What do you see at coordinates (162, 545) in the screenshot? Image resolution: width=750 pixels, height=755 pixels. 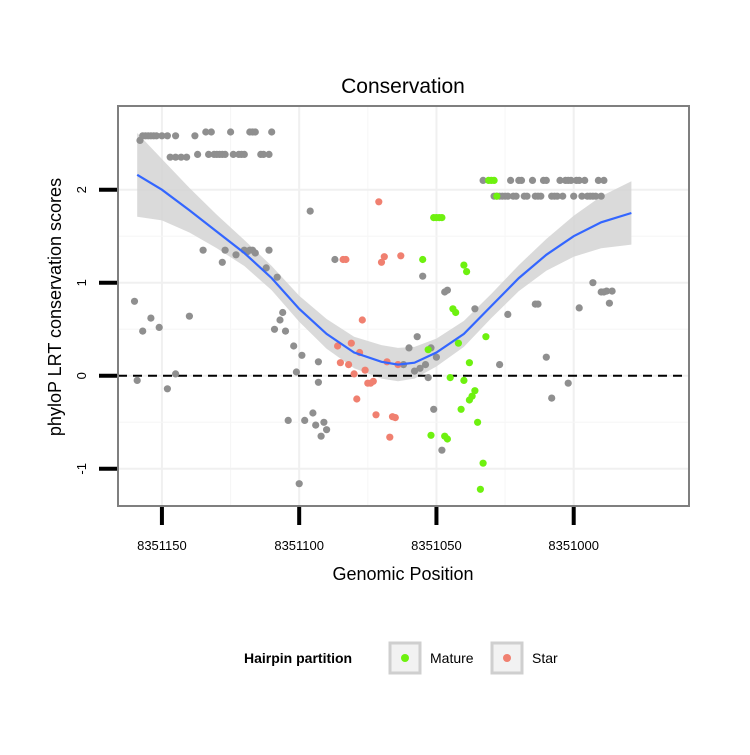 I see `x-tick-label: 8351150` at bounding box center [162, 545].